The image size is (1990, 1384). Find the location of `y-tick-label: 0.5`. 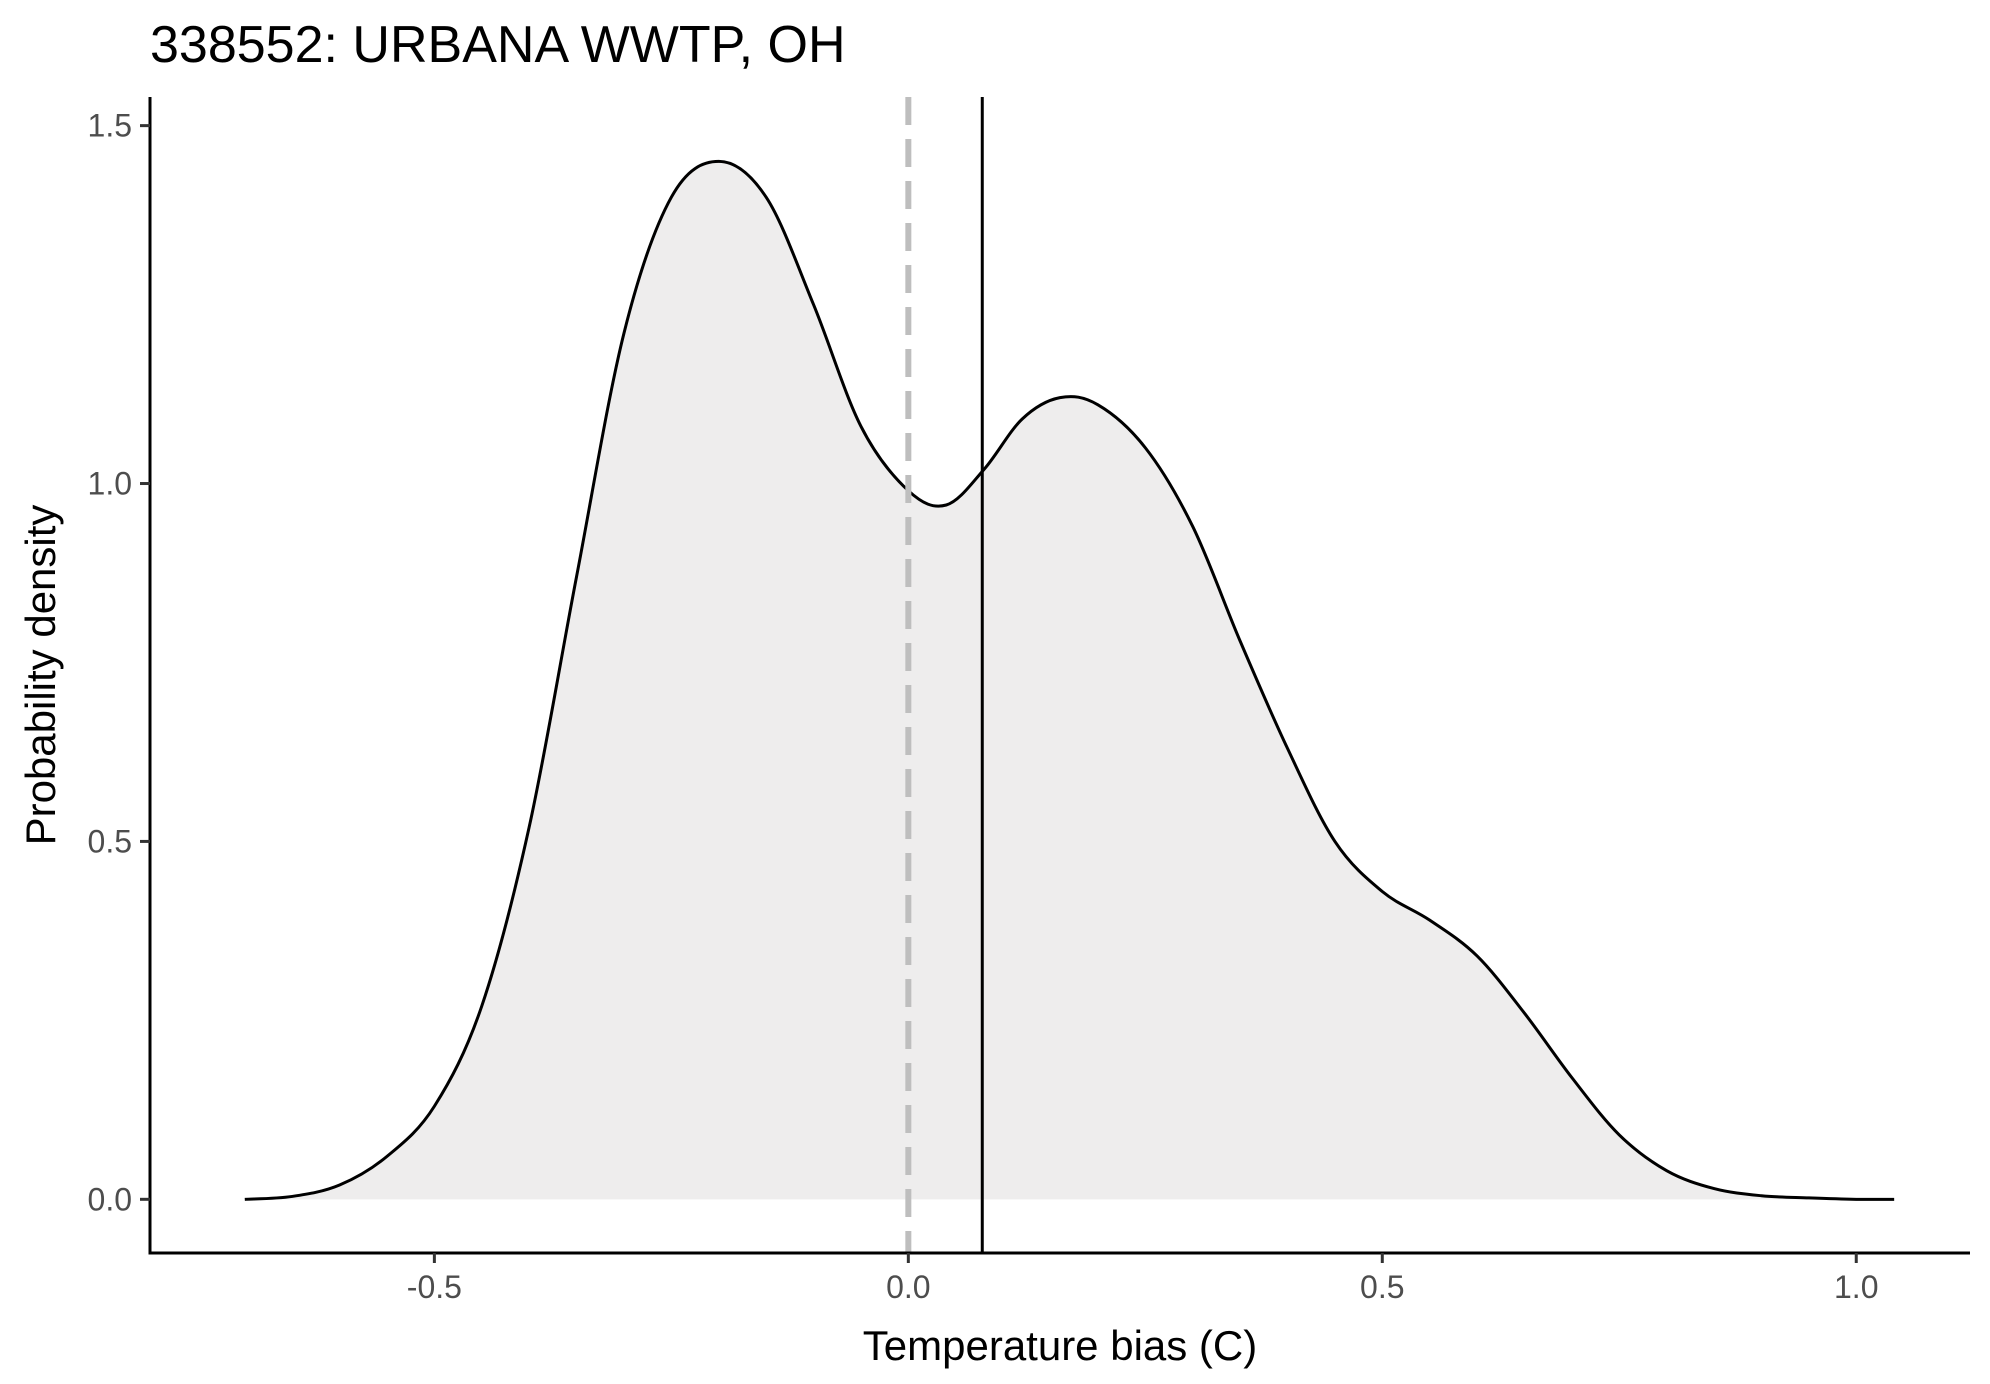

y-tick-label: 0.5 is located at coordinates (110, 841).